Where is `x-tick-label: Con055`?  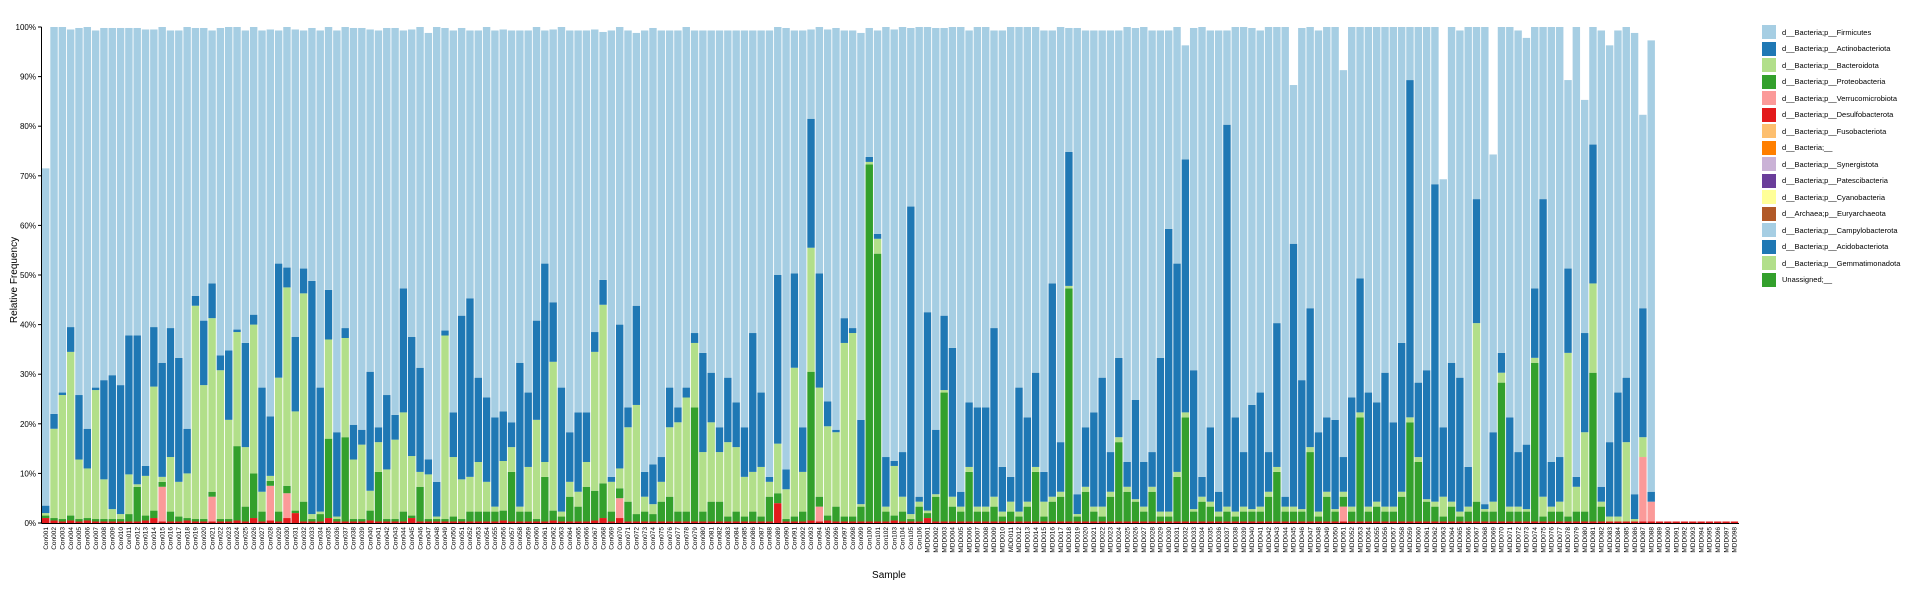 x-tick-label: Con055 is located at coordinates (495, 538).